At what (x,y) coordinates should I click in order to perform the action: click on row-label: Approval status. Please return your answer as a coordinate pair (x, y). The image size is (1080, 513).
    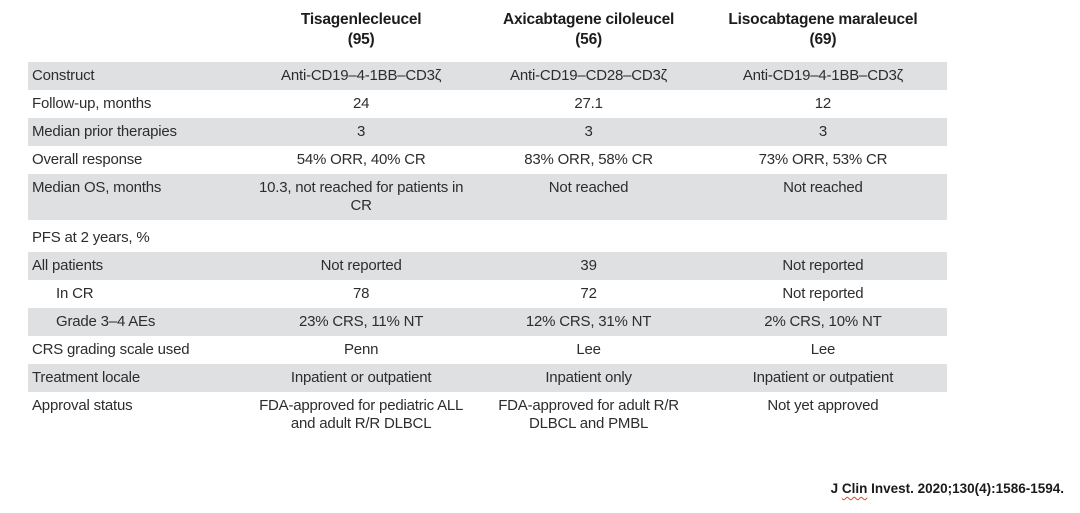
    Looking at the image, I should click on (82, 405).